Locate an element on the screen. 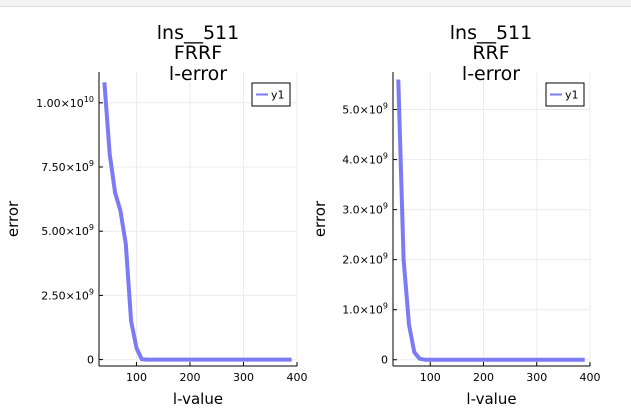 The width and height of the screenshot is (631, 410). y-tick-label: 2.50×10⁹ is located at coordinates (67, 294).